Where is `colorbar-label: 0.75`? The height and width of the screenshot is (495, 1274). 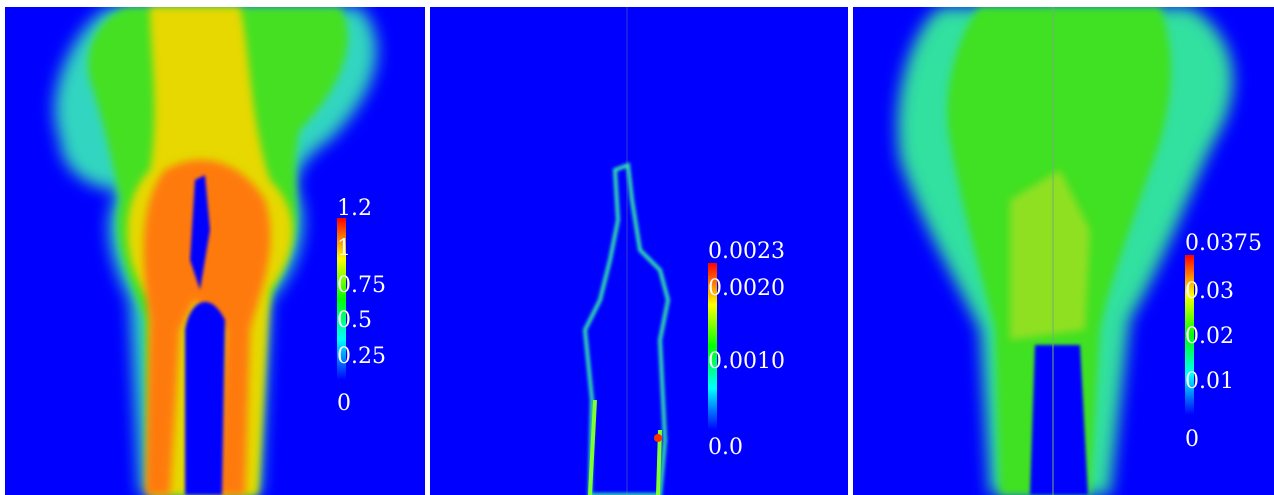
colorbar-label: 0.75 is located at coordinates (361, 285).